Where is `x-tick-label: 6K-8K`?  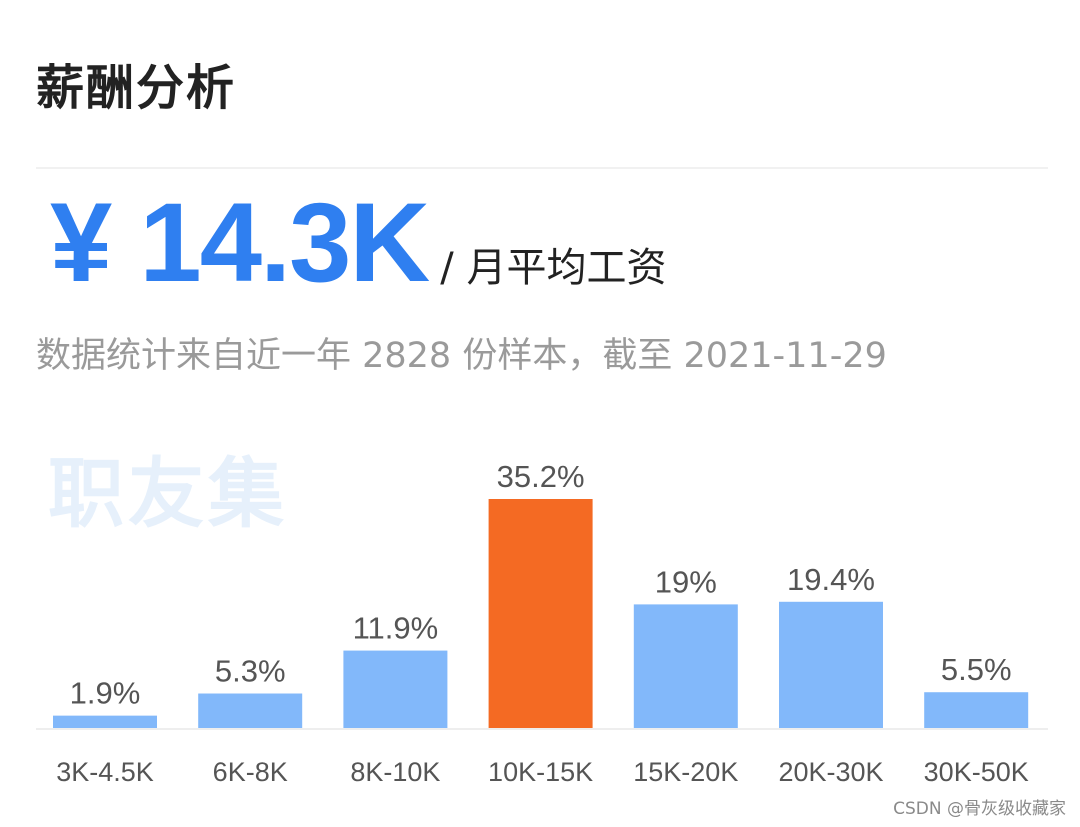
x-tick-label: 6K-8K is located at coordinates (250, 772).